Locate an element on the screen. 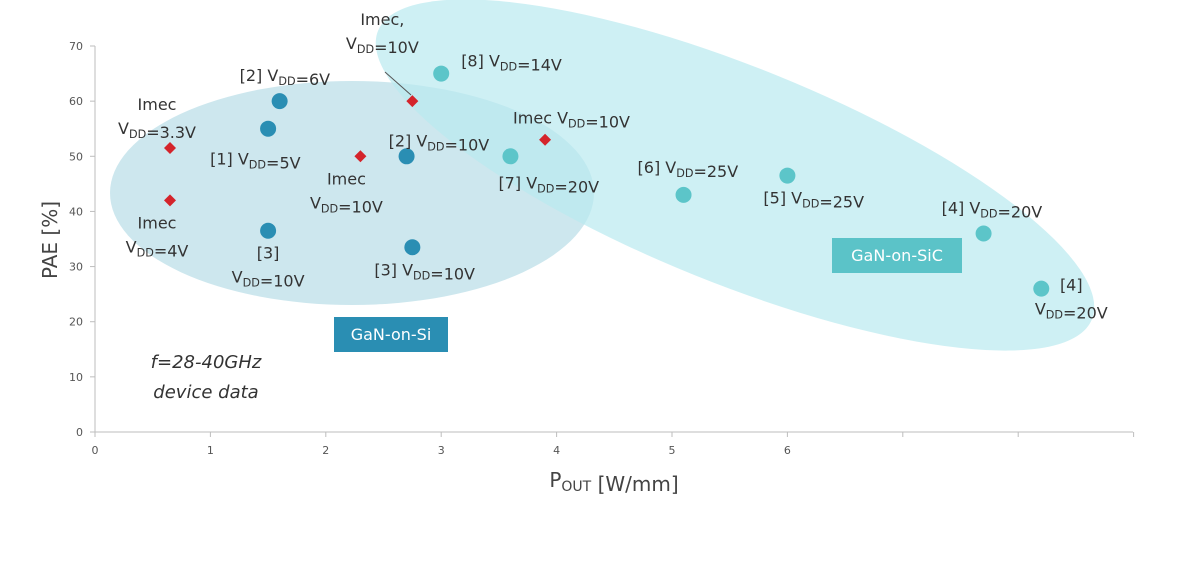  point-label: [1] VDD=5V is located at coordinates (255, 161).